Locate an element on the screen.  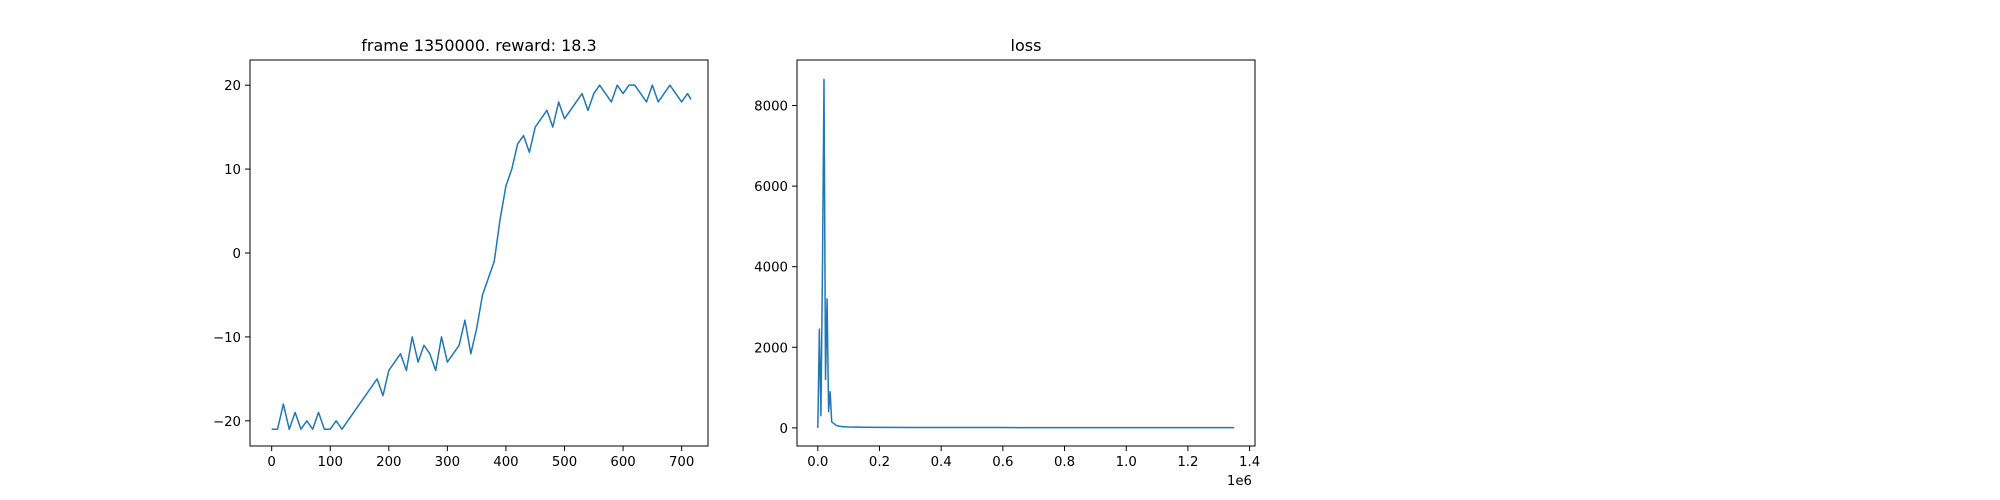
reward-x-tick-label: 200 is located at coordinates (388, 462).